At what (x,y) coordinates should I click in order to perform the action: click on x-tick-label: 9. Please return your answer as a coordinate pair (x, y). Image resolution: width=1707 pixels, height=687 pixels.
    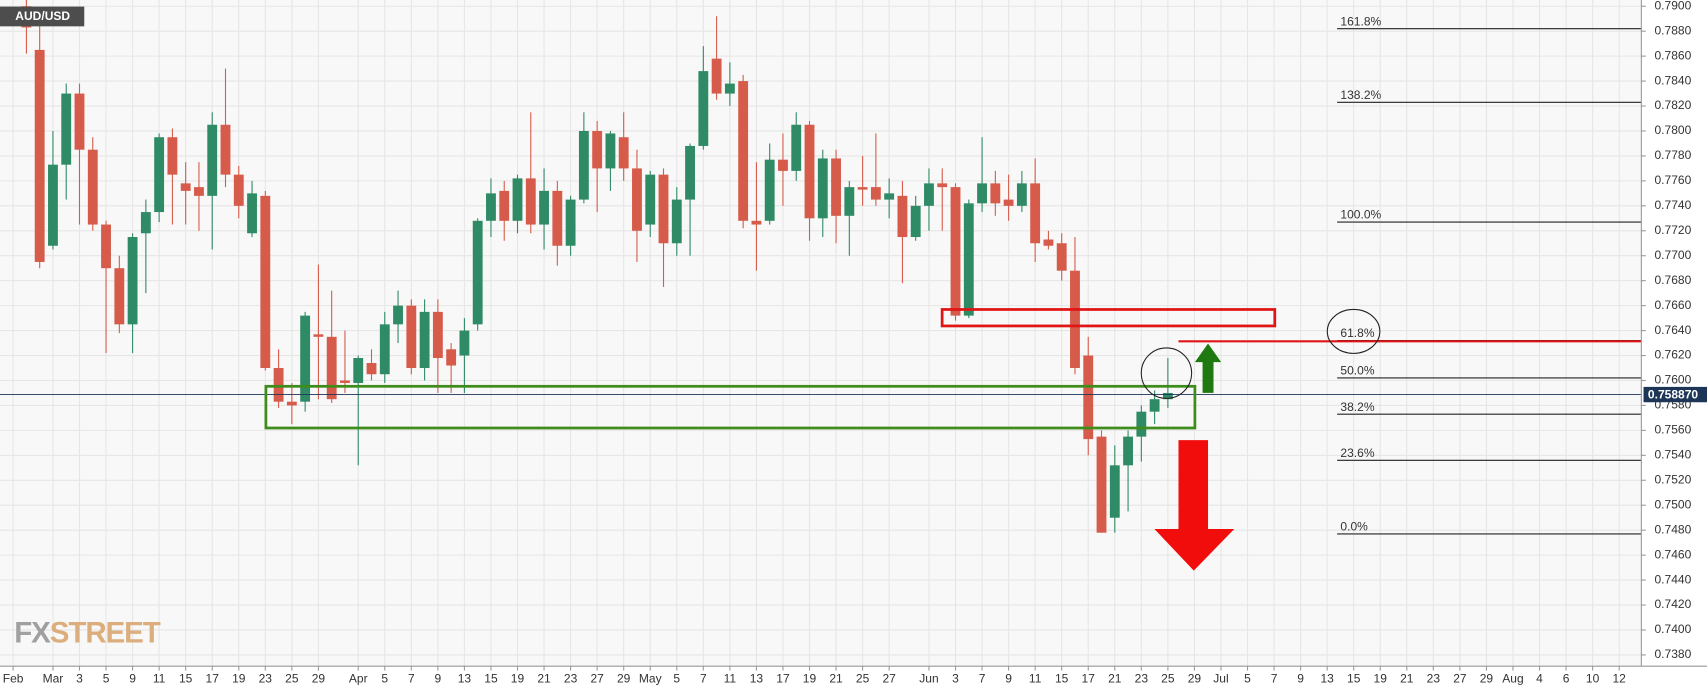
    Looking at the image, I should click on (132, 678).